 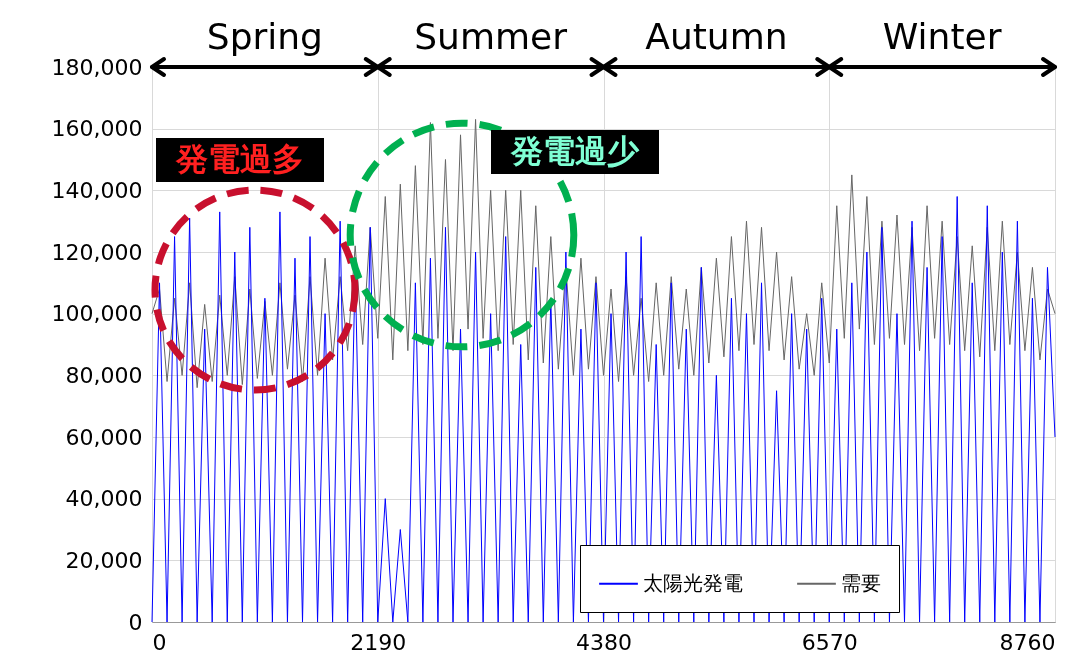 What do you see at coordinates (97, 67) in the screenshot?
I see `y-tick-label: 180,000` at bounding box center [97, 67].